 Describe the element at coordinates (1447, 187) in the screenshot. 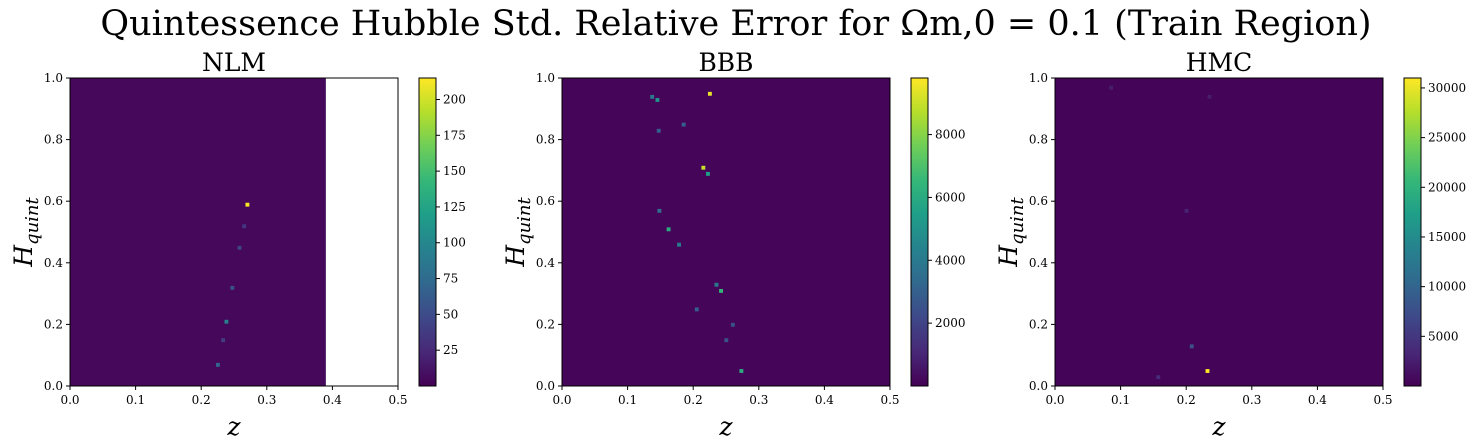

I see `colorbar-tick-label: 20000` at that location.